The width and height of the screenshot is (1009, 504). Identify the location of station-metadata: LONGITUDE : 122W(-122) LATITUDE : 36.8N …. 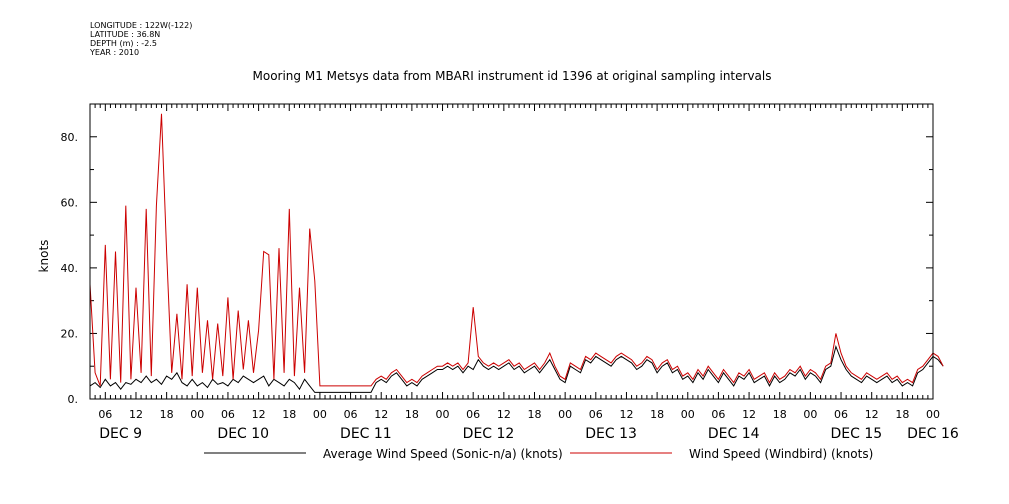
(141, 39).